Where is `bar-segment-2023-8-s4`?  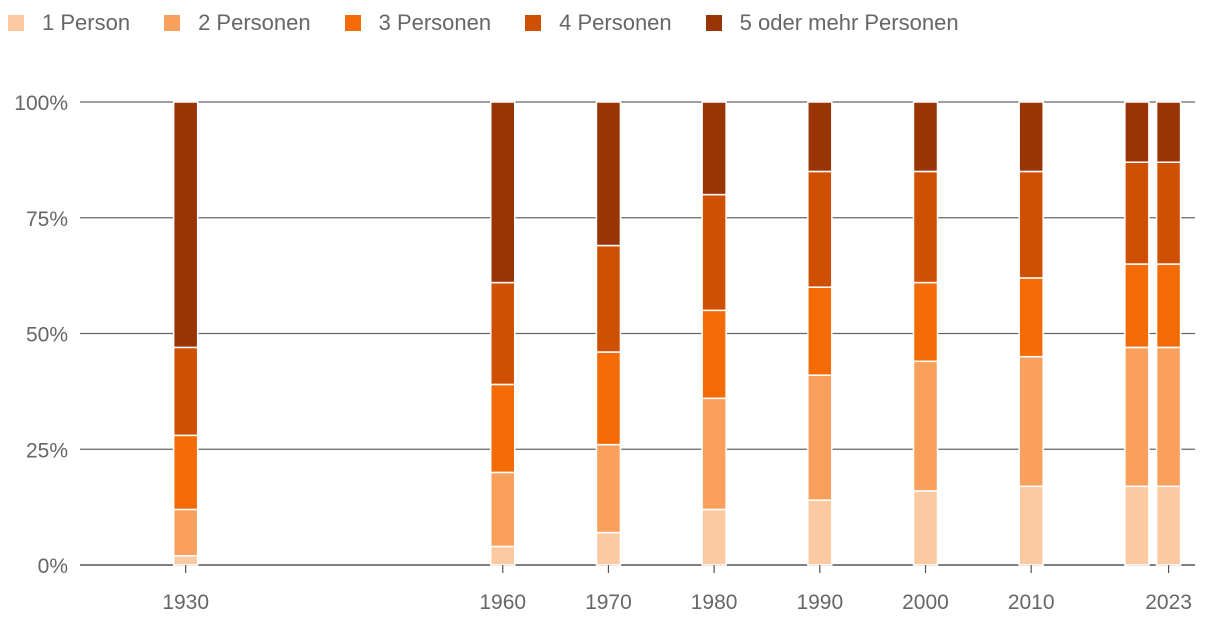
bar-segment-2023-8-s4 is located at coordinates (1168, 213).